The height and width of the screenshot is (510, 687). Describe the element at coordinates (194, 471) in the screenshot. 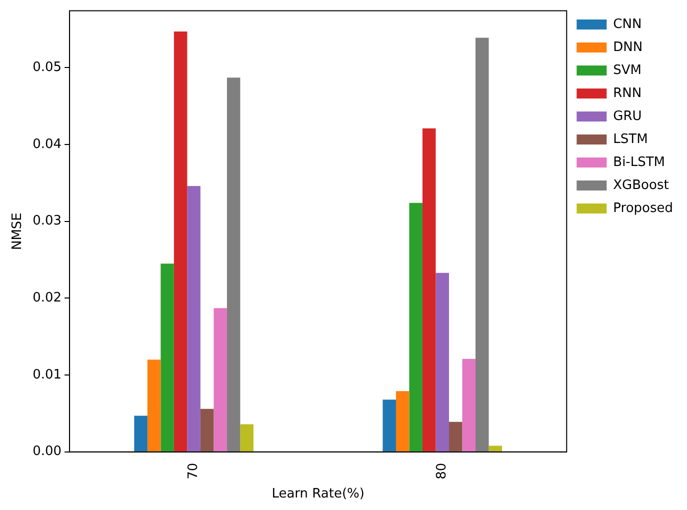

I see `x-tick-label: 70` at that location.